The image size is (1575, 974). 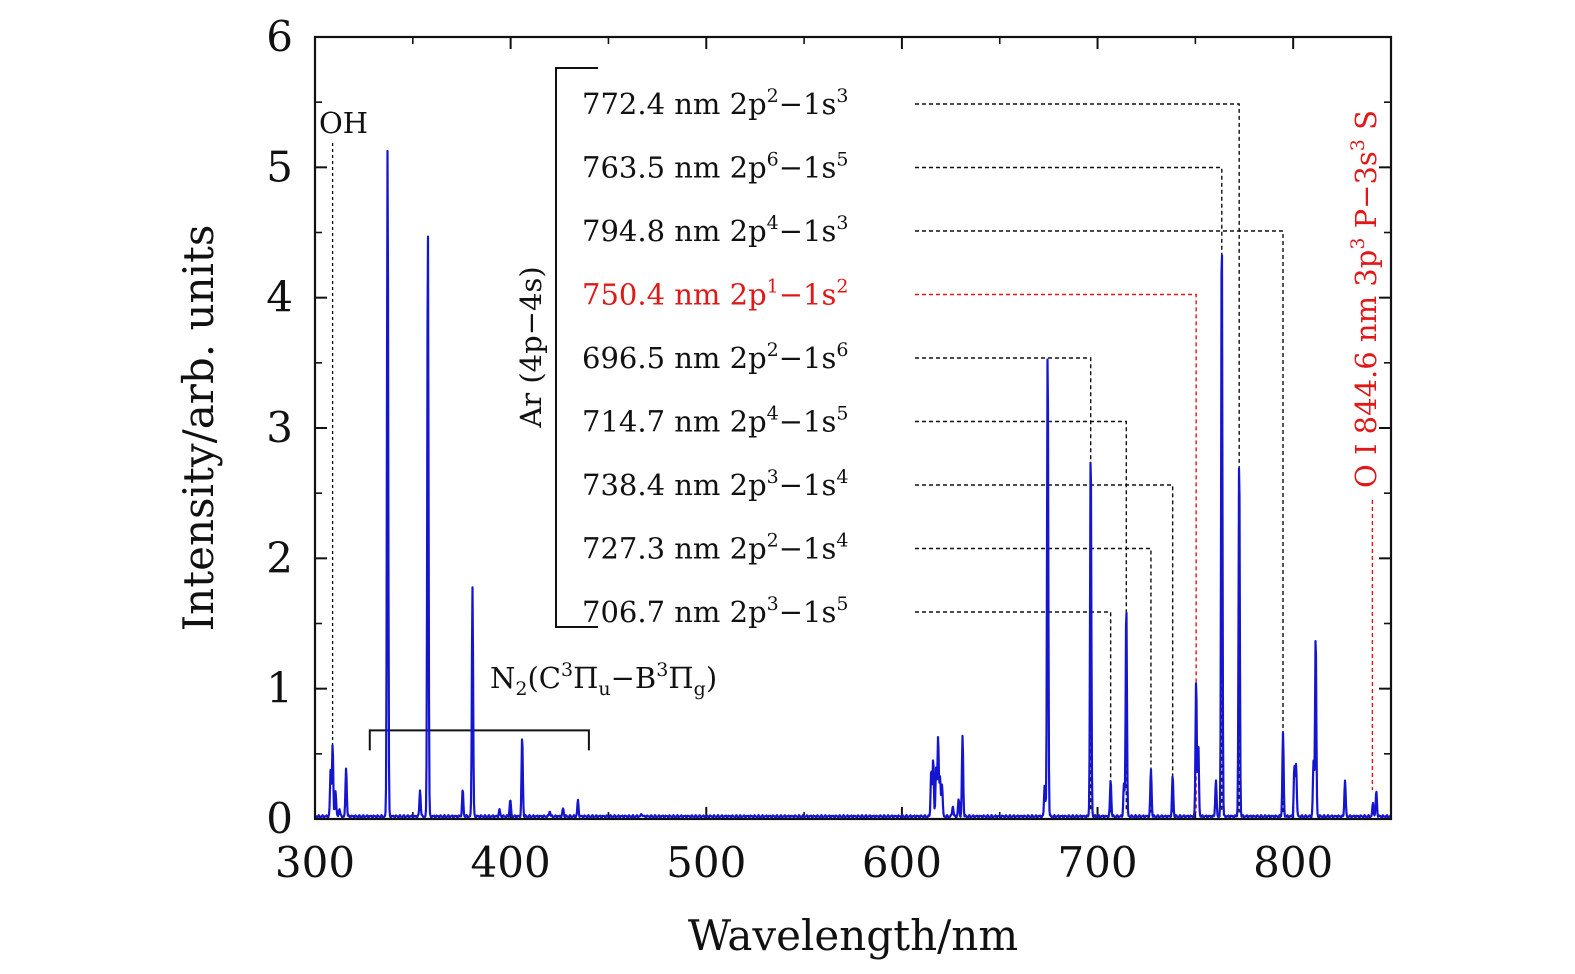 What do you see at coordinates (1365, 299) in the screenshot?
I see `oi-label: O I 844.6 nm 3p3 P−3s3 S` at bounding box center [1365, 299].